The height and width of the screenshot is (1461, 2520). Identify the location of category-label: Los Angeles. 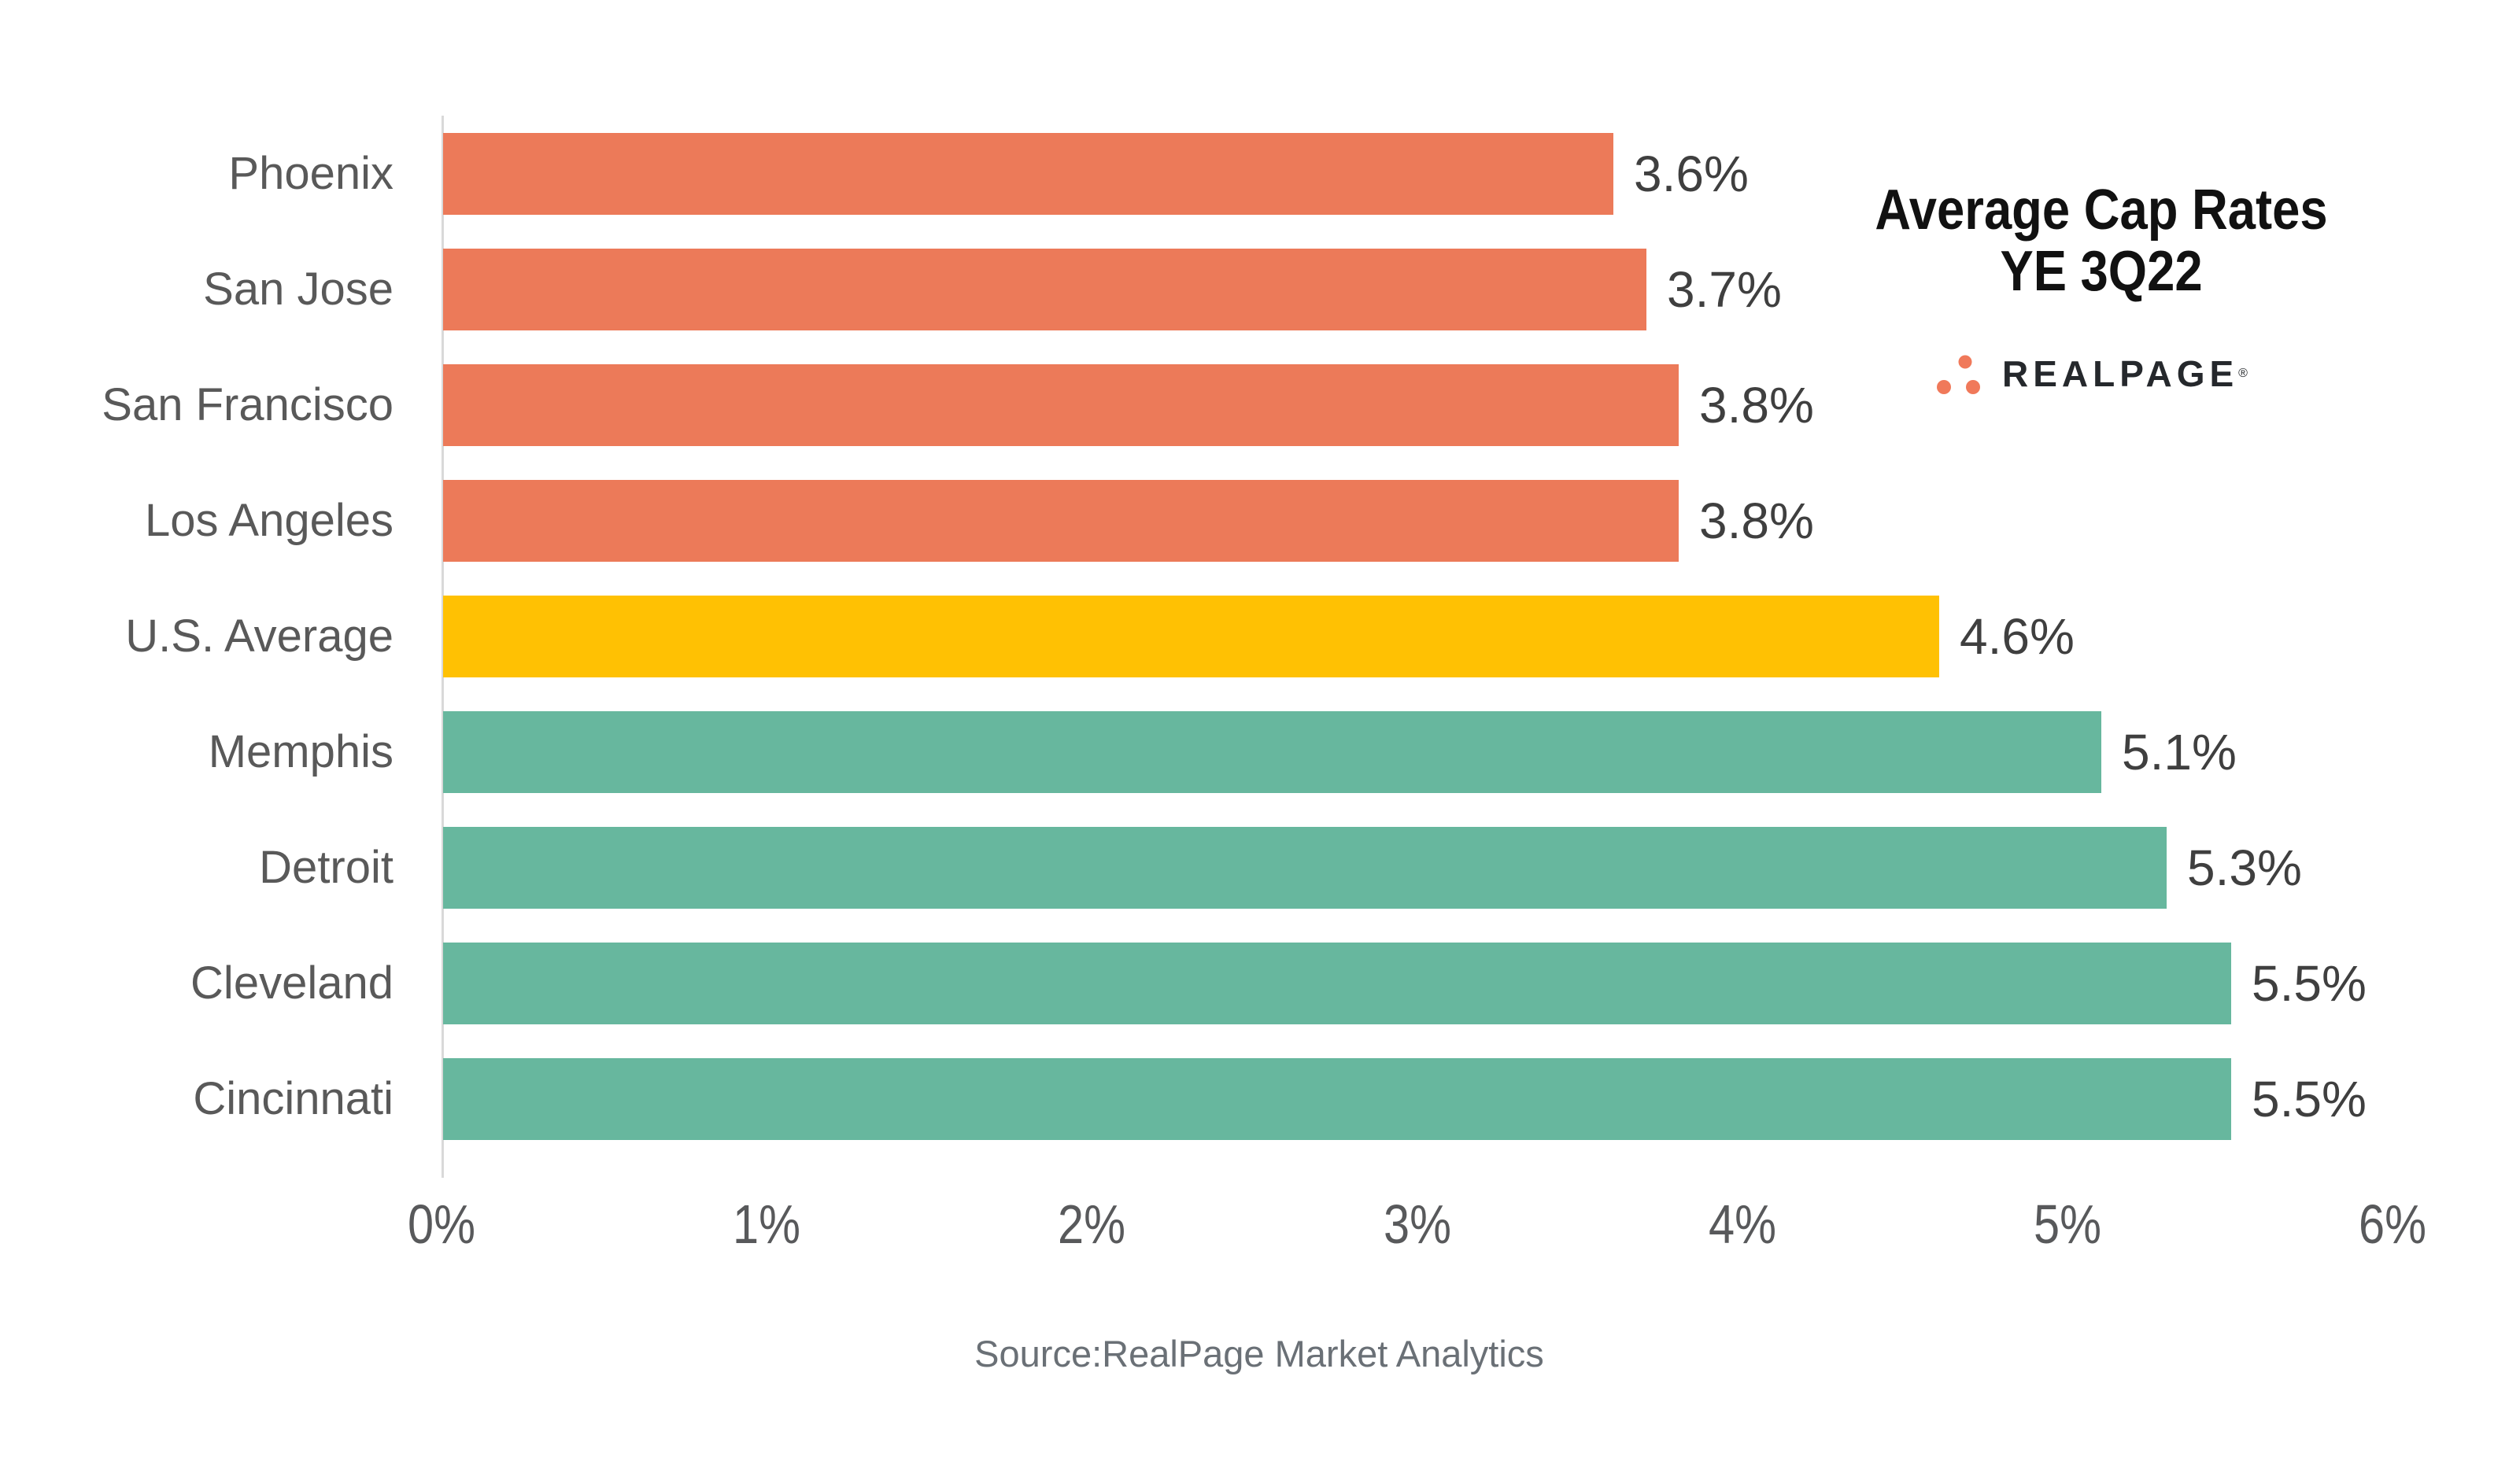
(269, 520).